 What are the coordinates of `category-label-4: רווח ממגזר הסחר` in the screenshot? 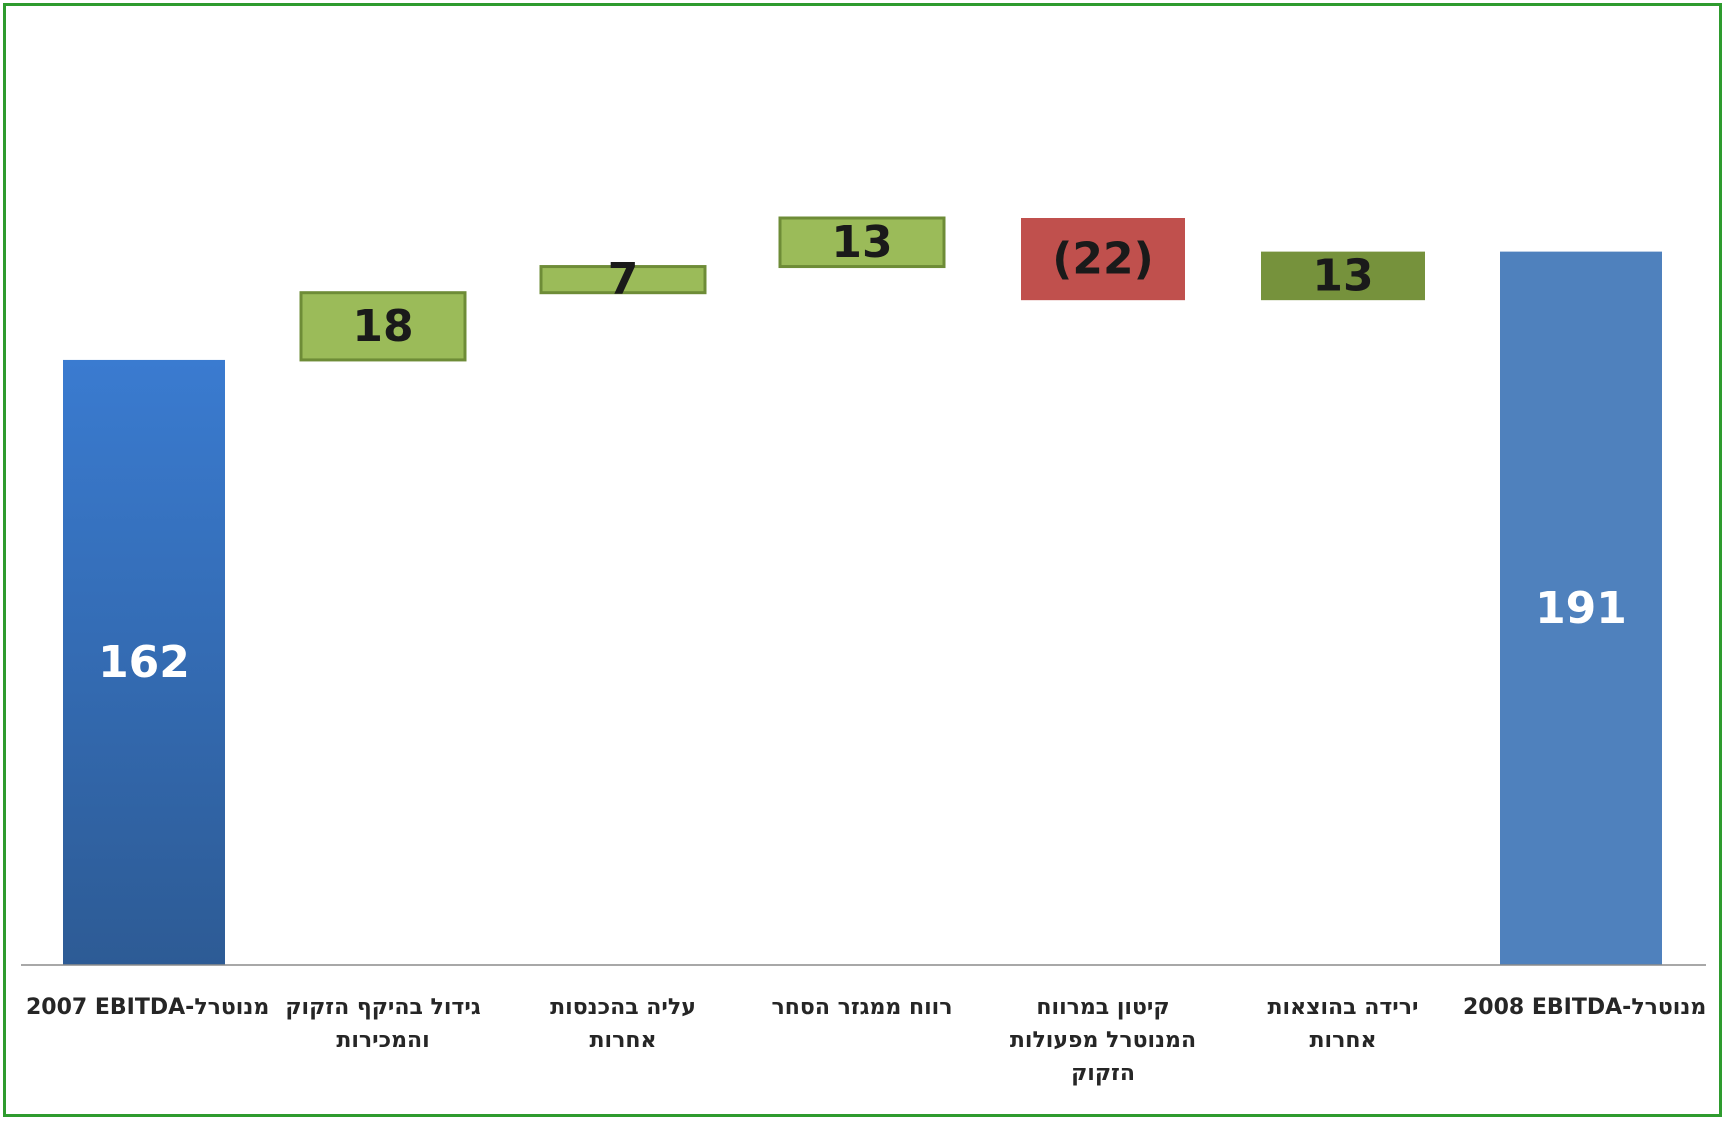 It's located at (862, 1007).